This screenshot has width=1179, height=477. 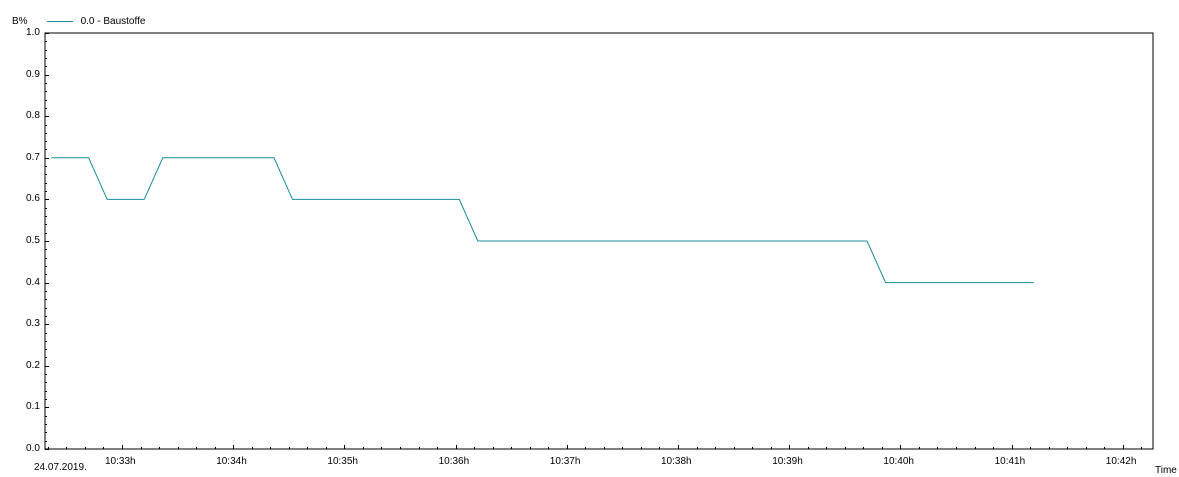 What do you see at coordinates (60, 467) in the screenshot?
I see `date-label: 24.07.2019.` at bounding box center [60, 467].